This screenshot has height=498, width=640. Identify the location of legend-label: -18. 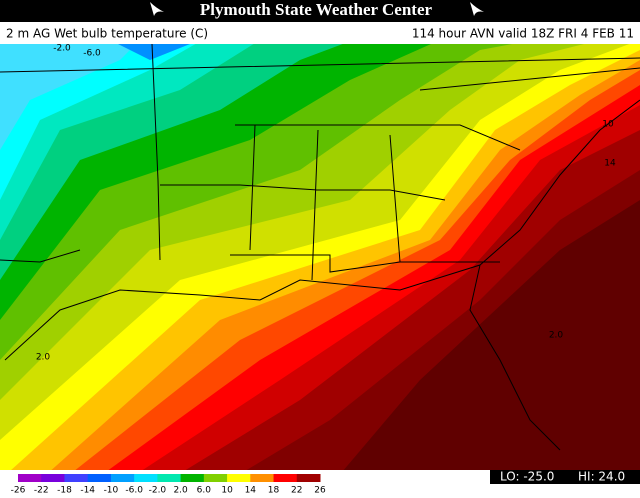
(64, 491).